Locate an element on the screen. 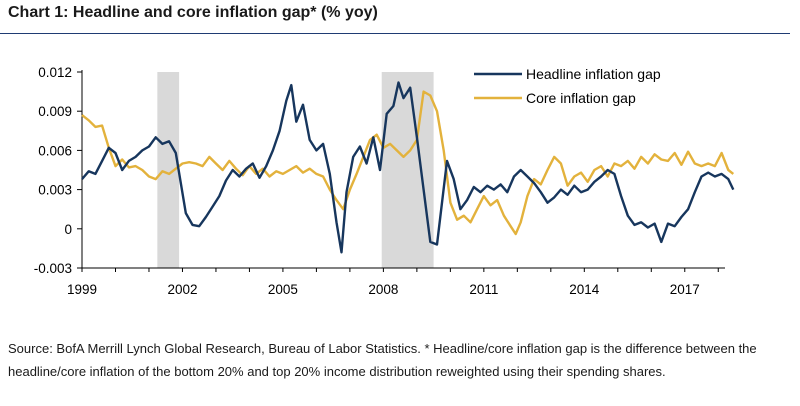 The height and width of the screenshot is (406, 800). x-tick-label: 2014 is located at coordinates (584, 289).